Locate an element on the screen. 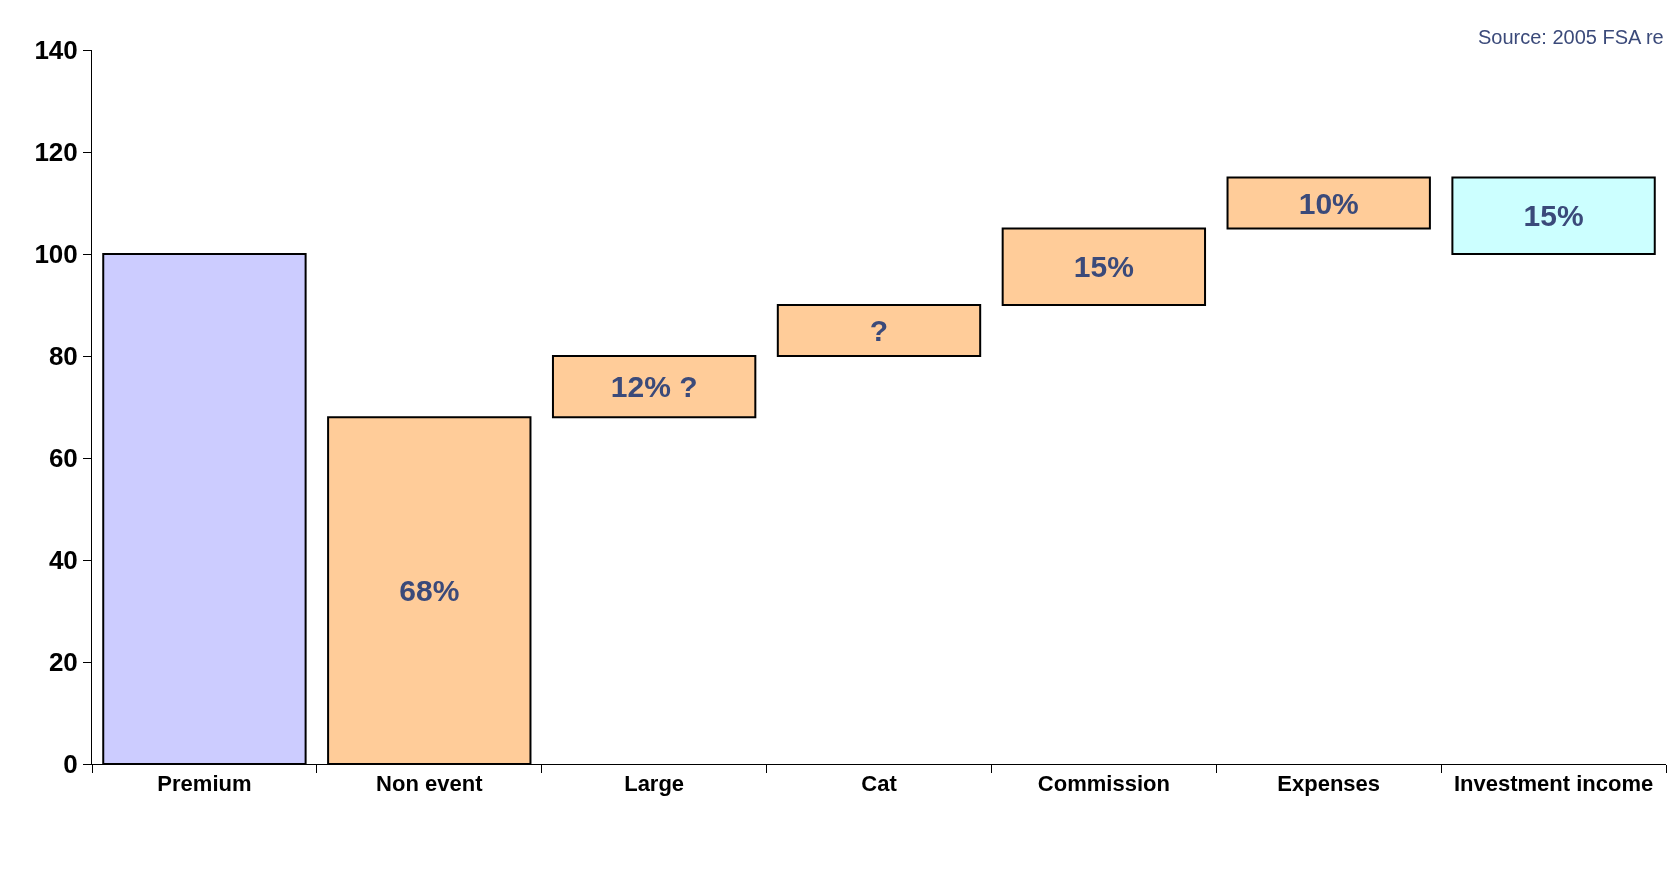 The image size is (1670, 874). y-tick-label: 0 is located at coordinates (70, 764).